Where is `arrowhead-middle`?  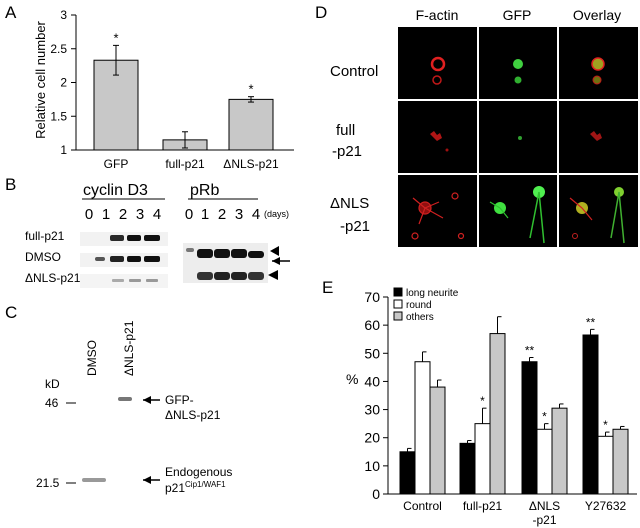 arrowhead-middle is located at coordinates (276, 261).